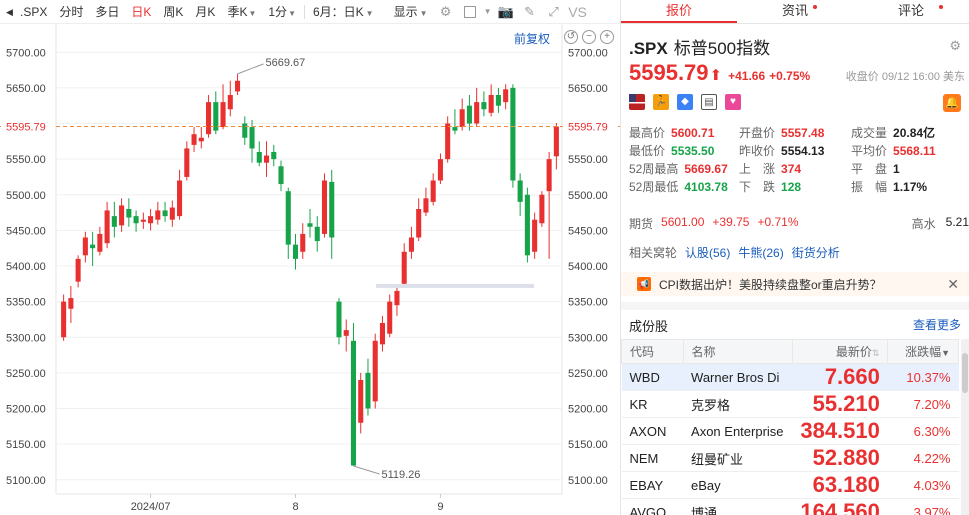 Image resolution: width=969 pixels, height=515 pixels. Describe the element at coordinates (366, 470) in the screenshot. I see `low-leader` at that location.